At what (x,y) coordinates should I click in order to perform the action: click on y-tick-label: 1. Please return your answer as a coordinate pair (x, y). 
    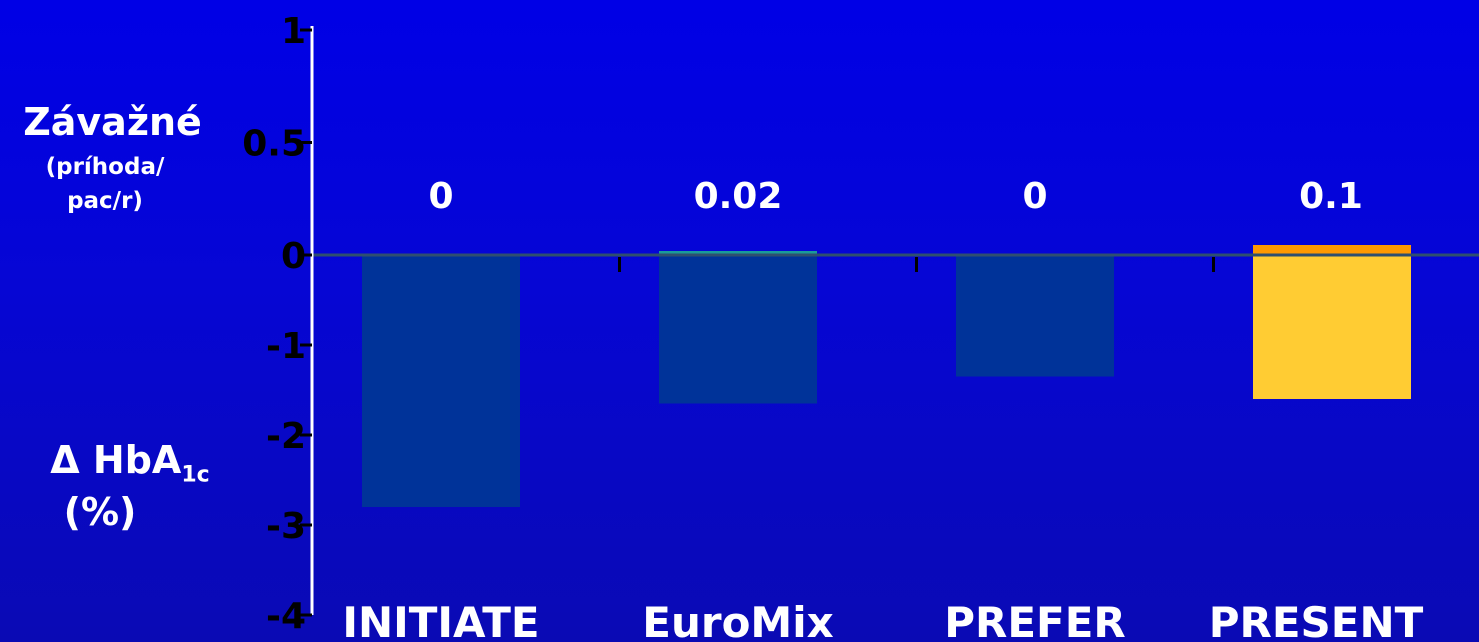
    Looking at the image, I should click on (293, 31).